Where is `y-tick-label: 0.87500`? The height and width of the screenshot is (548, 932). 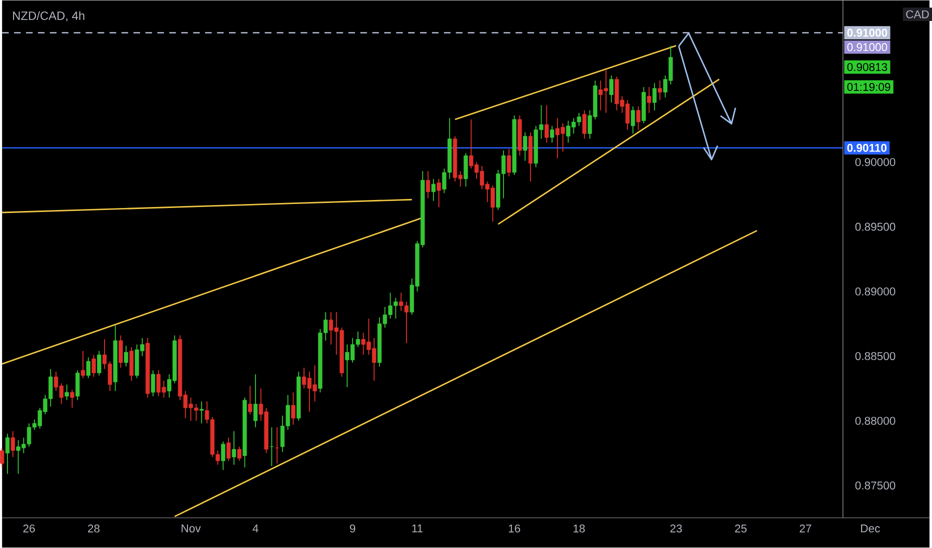
y-tick-label: 0.87500 is located at coordinates (875, 486).